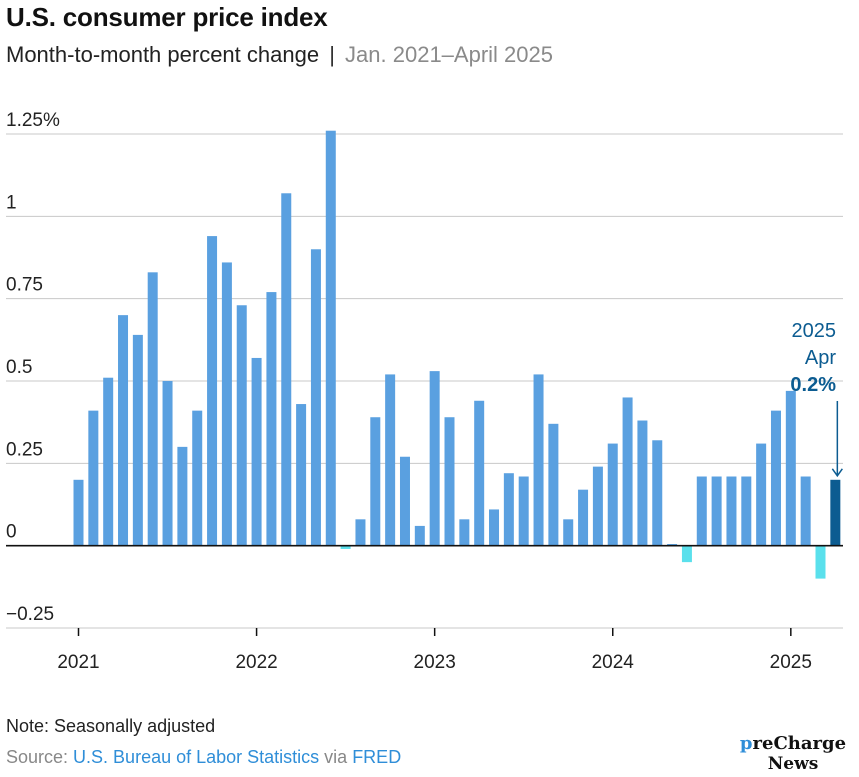 Image resolution: width=859 pixels, height=777 pixels. I want to click on y-tick-label: −0.25, so click(30, 614).